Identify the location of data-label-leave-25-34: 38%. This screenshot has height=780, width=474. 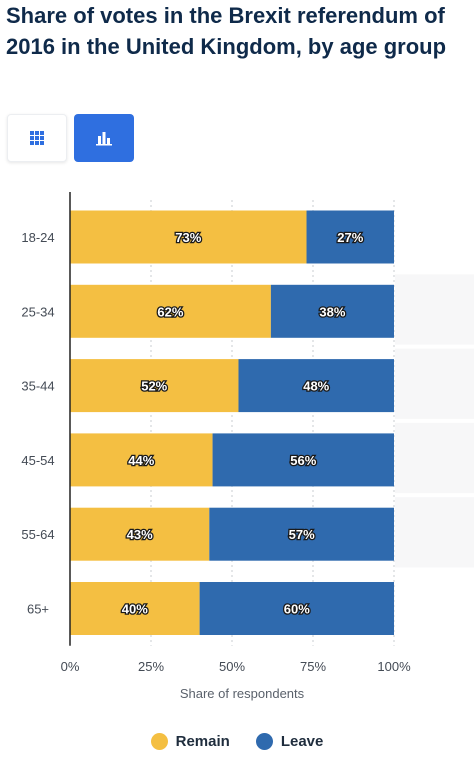
(332, 311).